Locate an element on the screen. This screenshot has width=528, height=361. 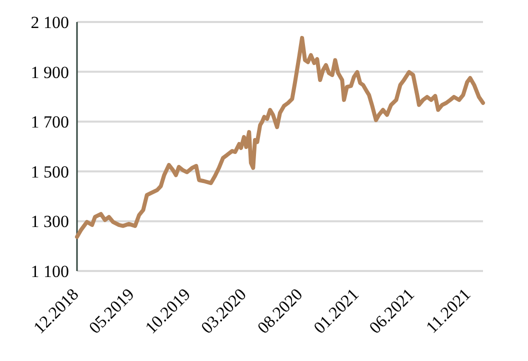
y-tick-label: 2 100 is located at coordinates (49, 22).